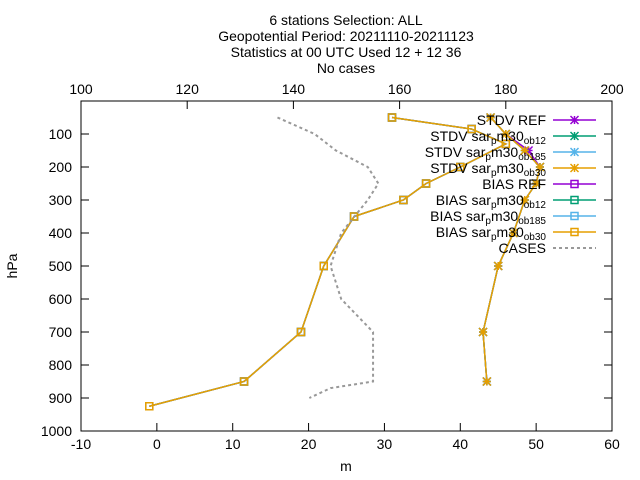 The image size is (640, 480). I want to click on legend-label: STDV sarpm30ob30, so click(488, 169).